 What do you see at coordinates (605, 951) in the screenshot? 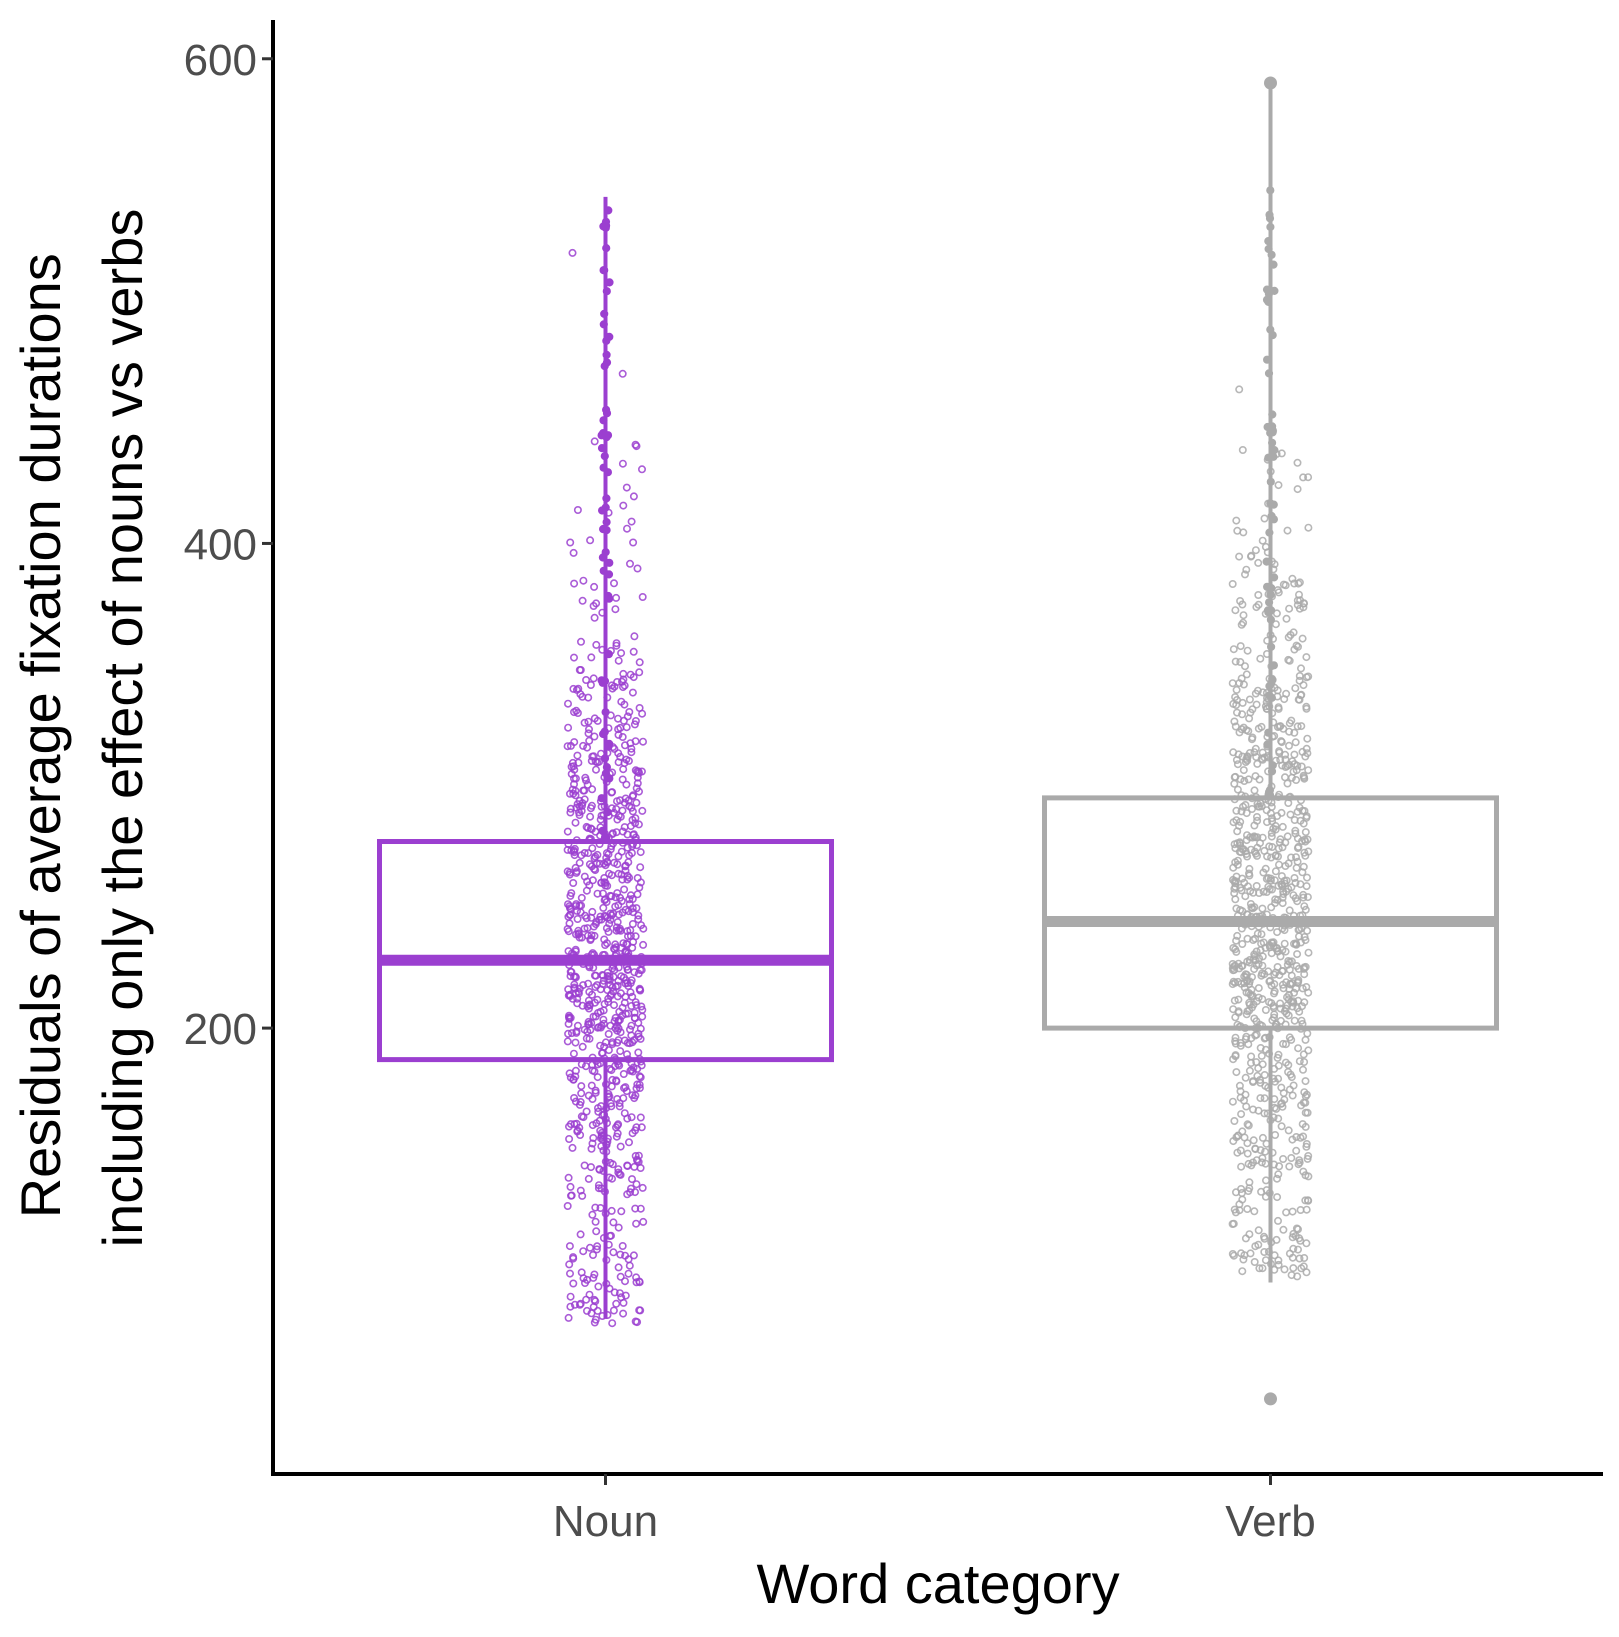
I see `box-iqr` at bounding box center [605, 951].